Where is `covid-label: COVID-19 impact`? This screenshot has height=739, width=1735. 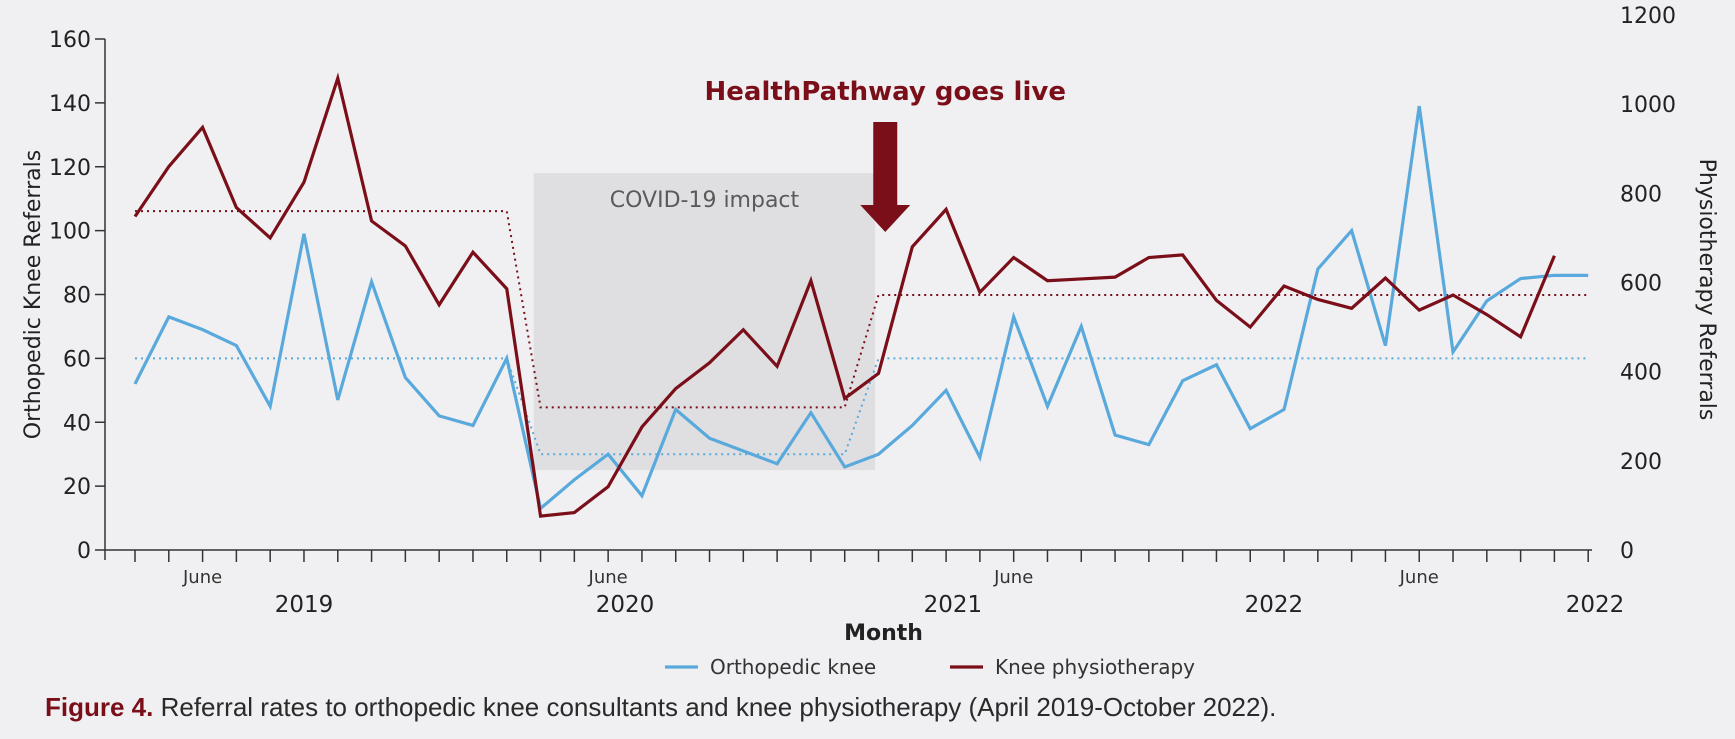 covid-label: COVID-19 impact is located at coordinates (705, 200).